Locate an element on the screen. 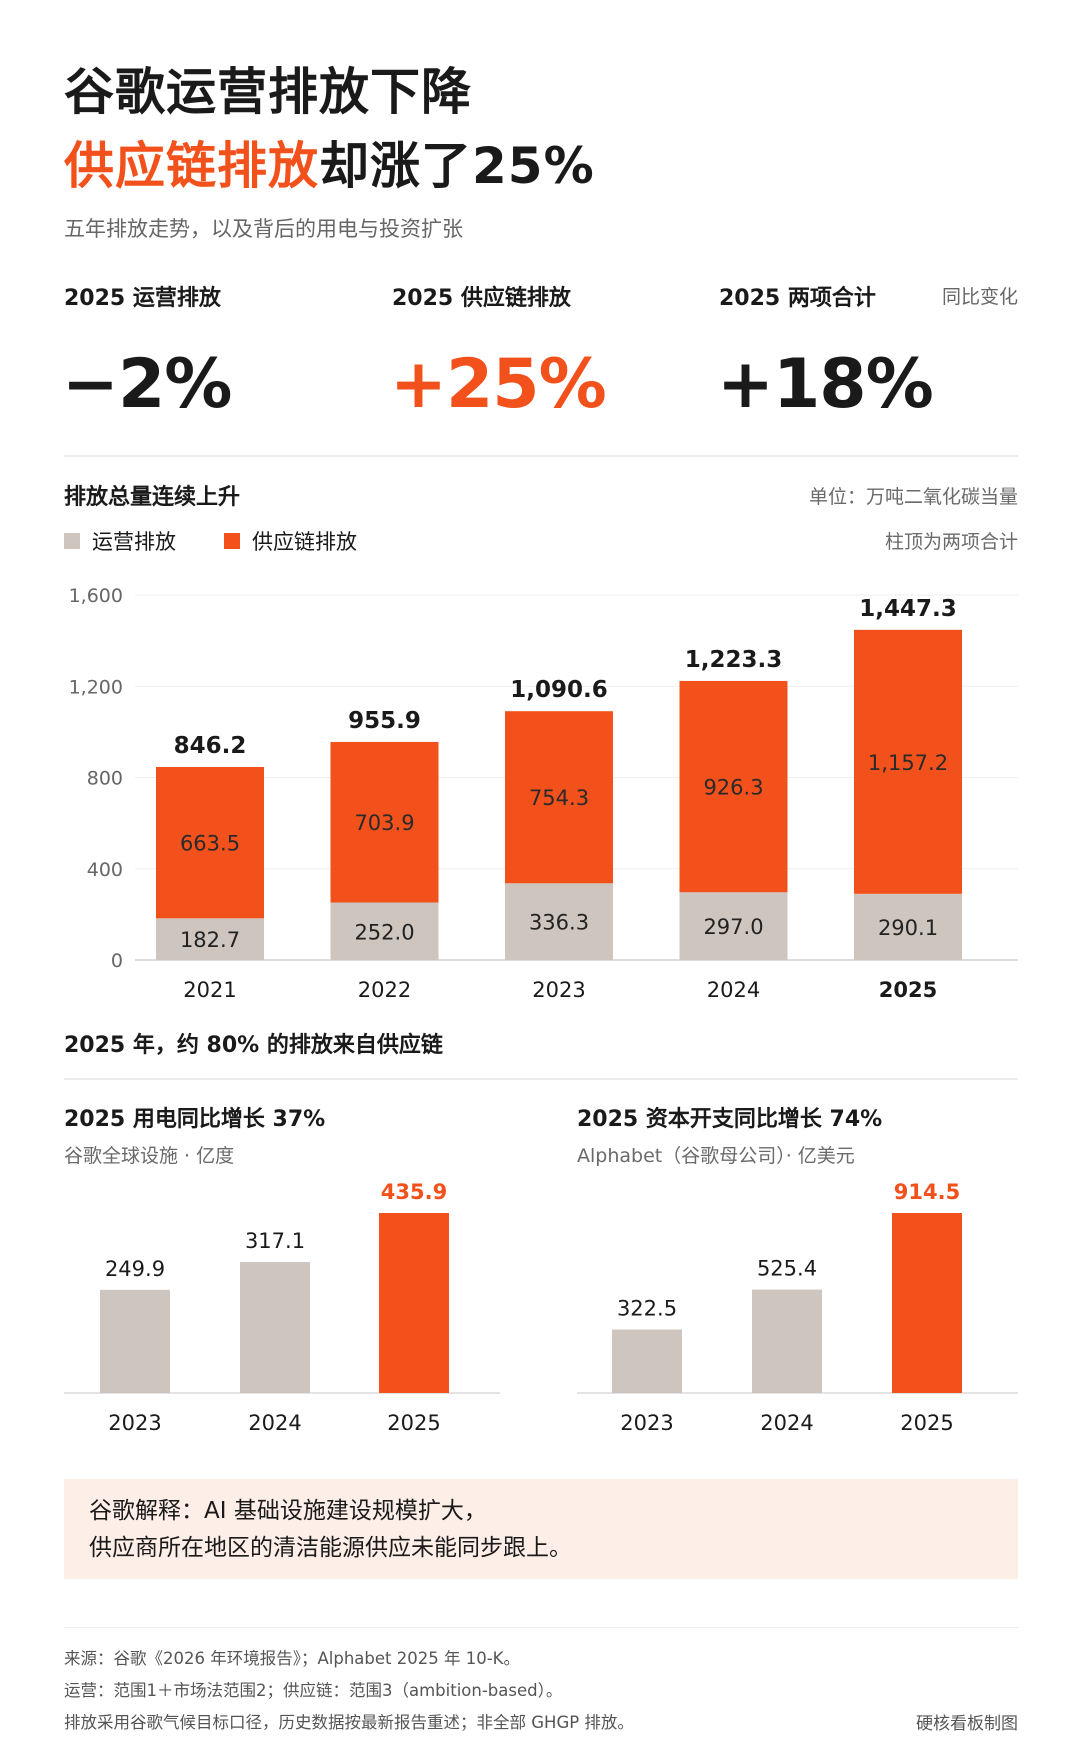  callout-line-2: 供应商所在地区的清洁能源供应未能同步跟上。 is located at coordinates (330, 1548).